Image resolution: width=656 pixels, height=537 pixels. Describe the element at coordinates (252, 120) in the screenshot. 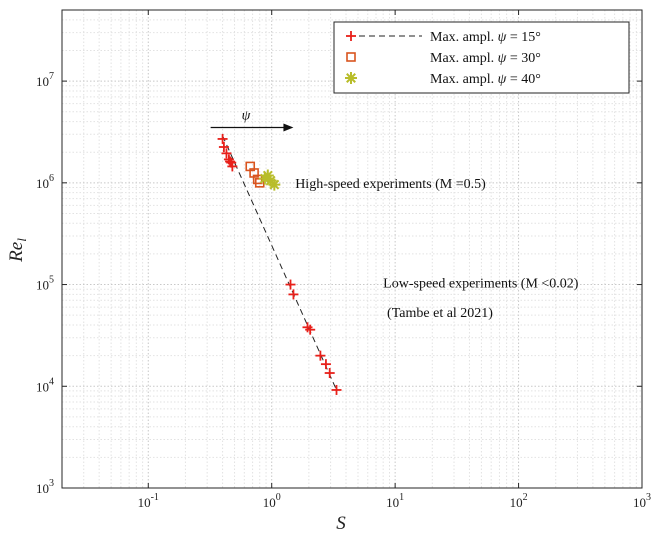

I see `psi-arrow: ψ` at that location.